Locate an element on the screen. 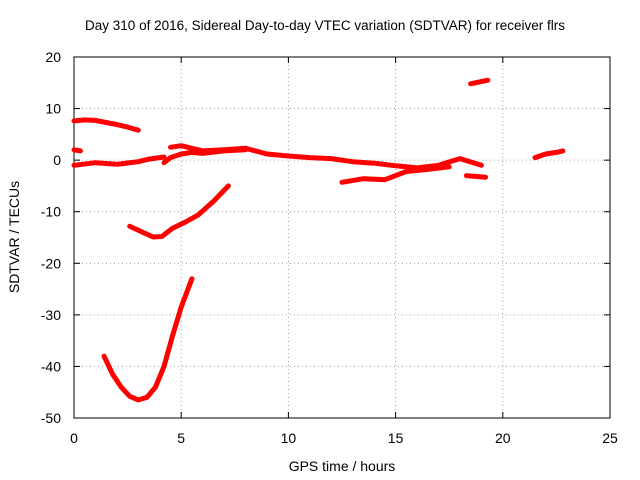  y-tick-label: -40 is located at coordinates (51, 366).